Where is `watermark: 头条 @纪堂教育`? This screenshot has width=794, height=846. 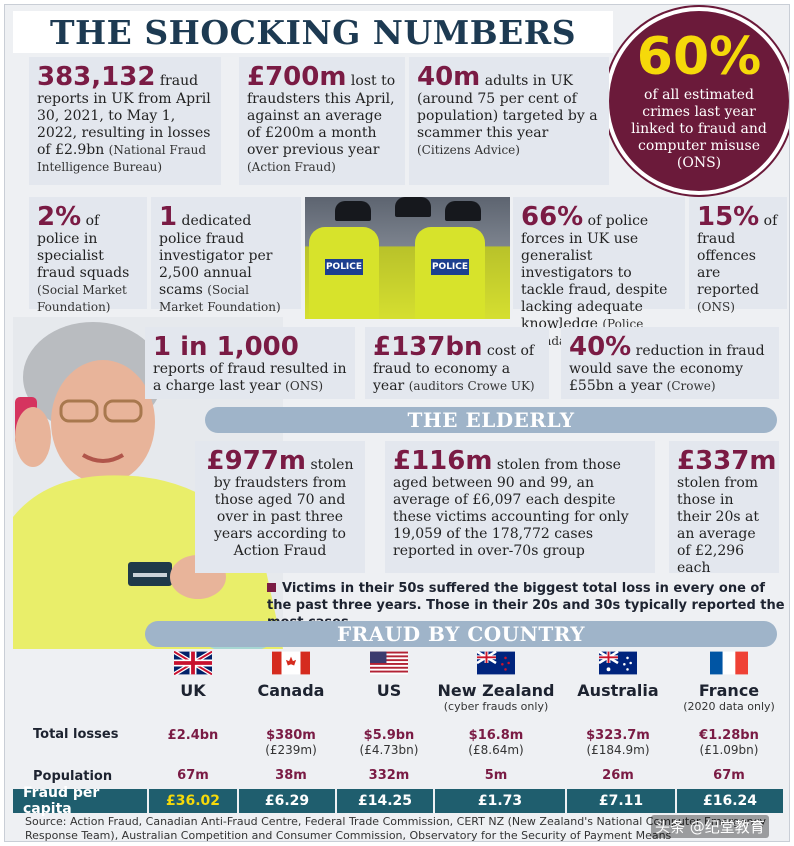
watermark: 头条 @纪堂教育 is located at coordinates (710, 826).